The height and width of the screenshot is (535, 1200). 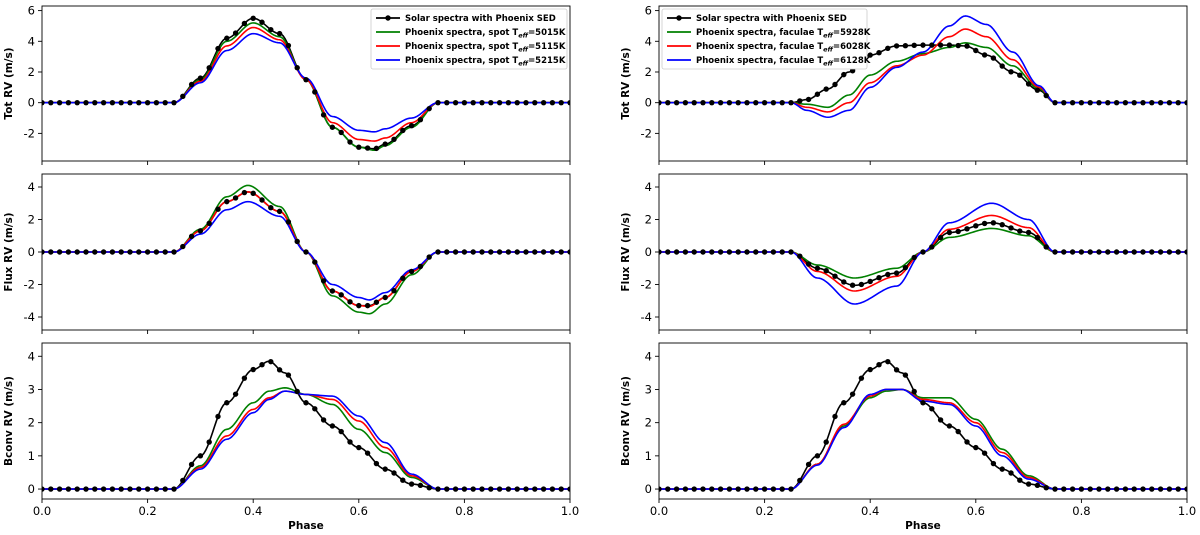 I want to click on y-axis-label: Tot RV (m/s), so click(x=9, y=83).